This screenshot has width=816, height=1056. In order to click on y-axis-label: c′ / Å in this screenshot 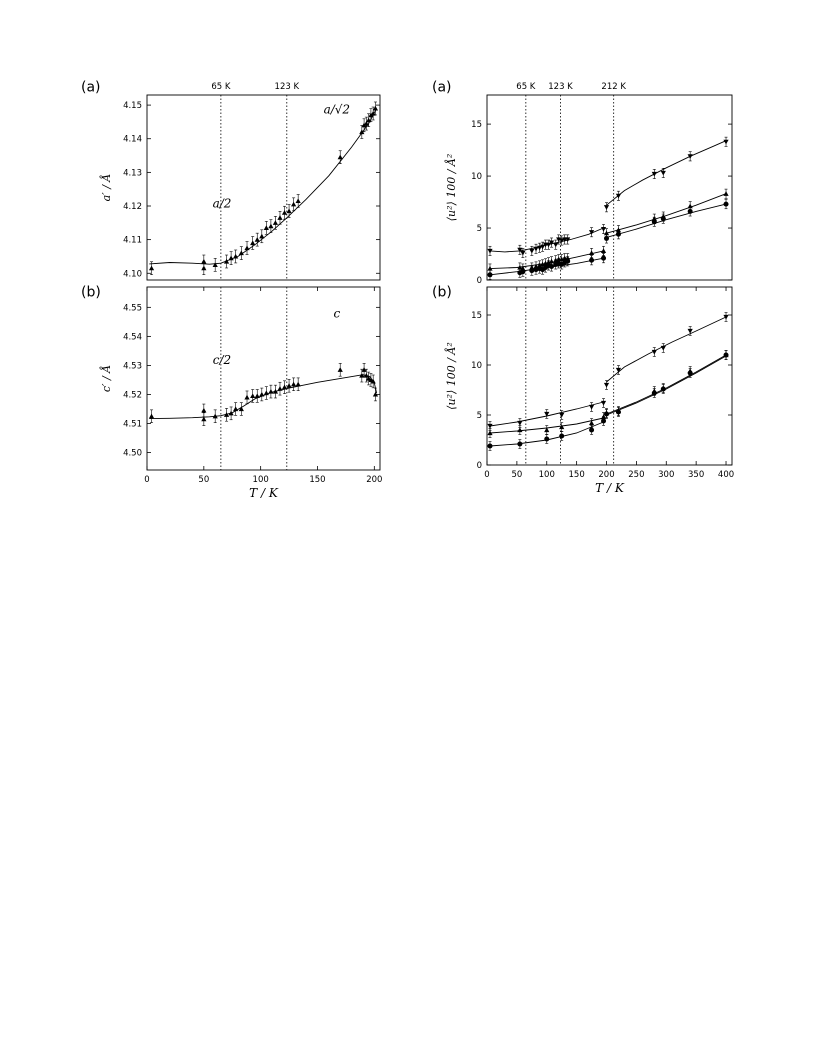, I will do `click(106, 378)`.